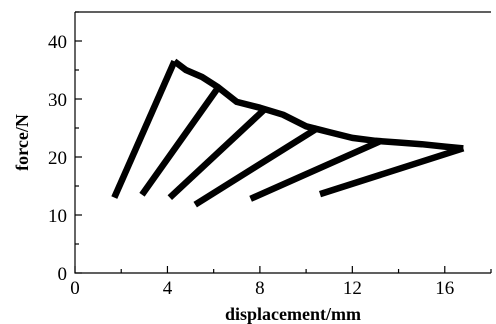 This screenshot has width=496, height=324. I want to click on y-axis-label: force/N, so click(22, 142).